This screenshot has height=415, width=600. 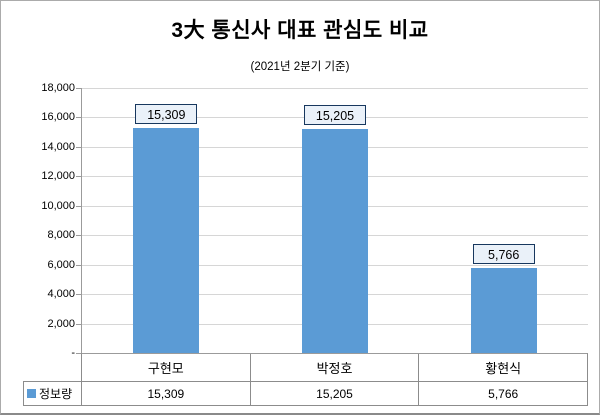 I want to click on data-table-row: 정보량 15,309 15,205 5,766, so click(x=305, y=393).